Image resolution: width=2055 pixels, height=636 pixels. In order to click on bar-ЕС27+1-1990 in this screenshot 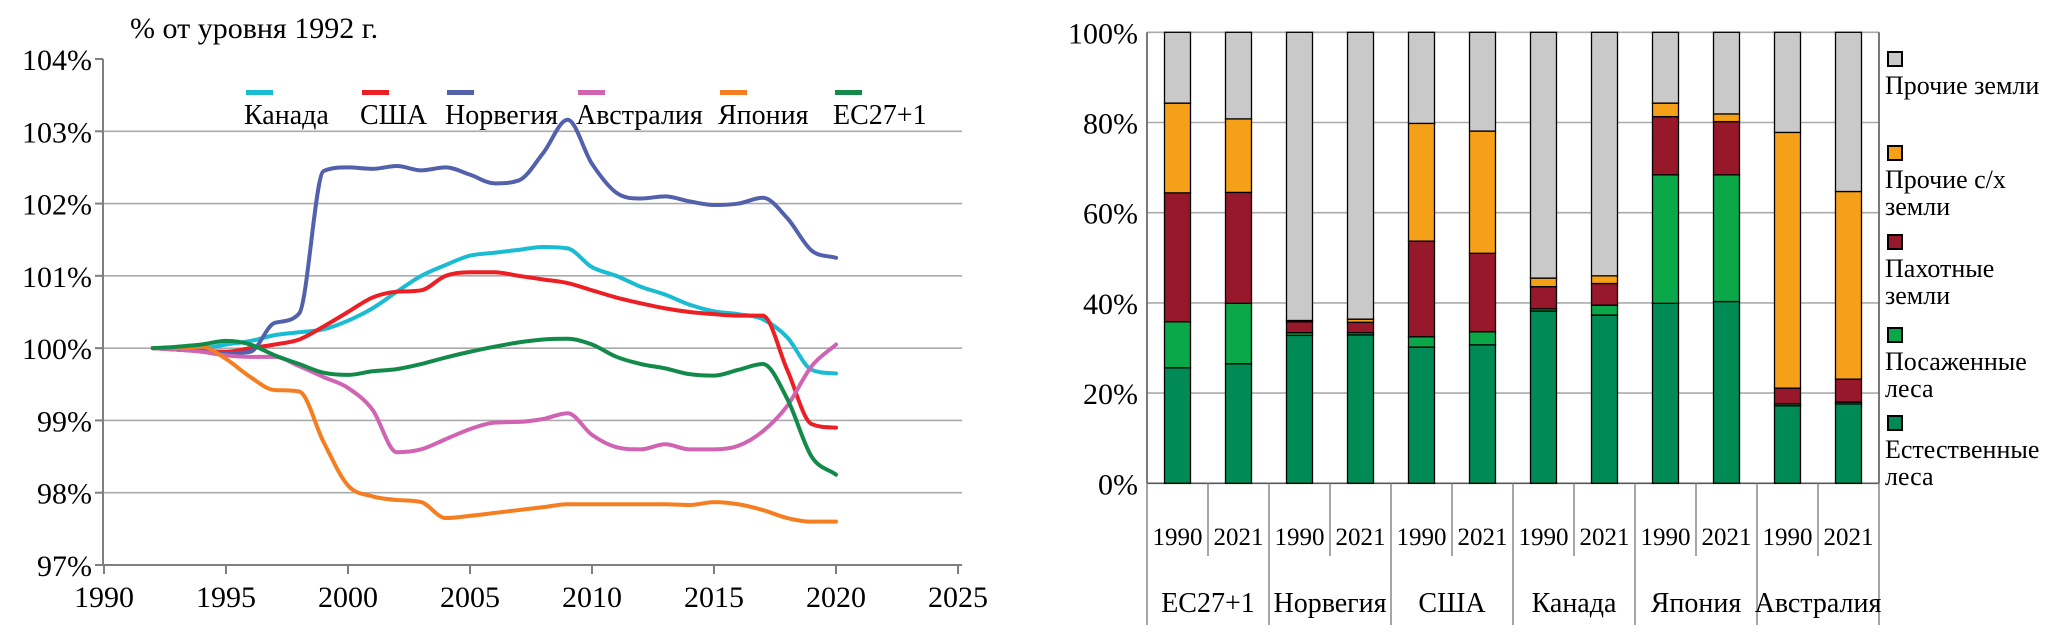, I will do `click(1177, 257)`.